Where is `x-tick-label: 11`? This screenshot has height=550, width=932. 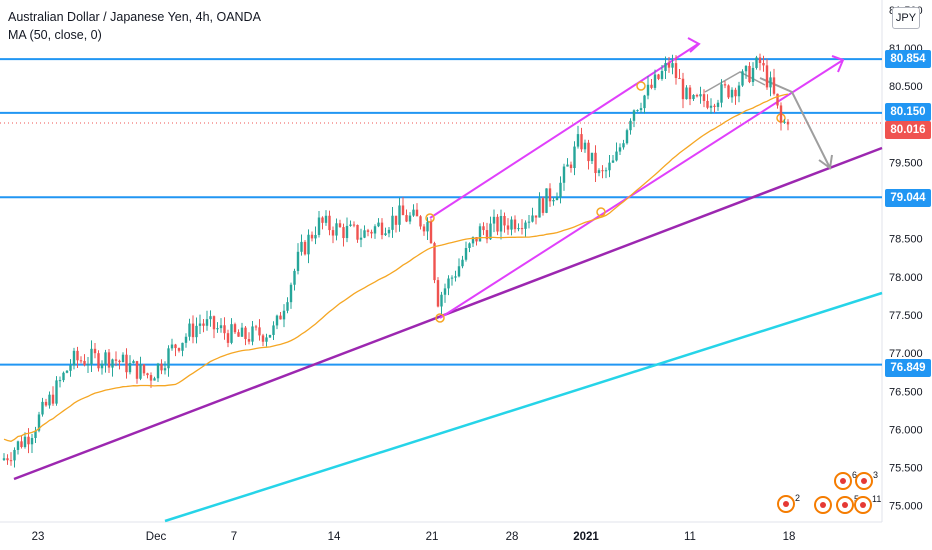 x-tick-label: 11 is located at coordinates (690, 537).